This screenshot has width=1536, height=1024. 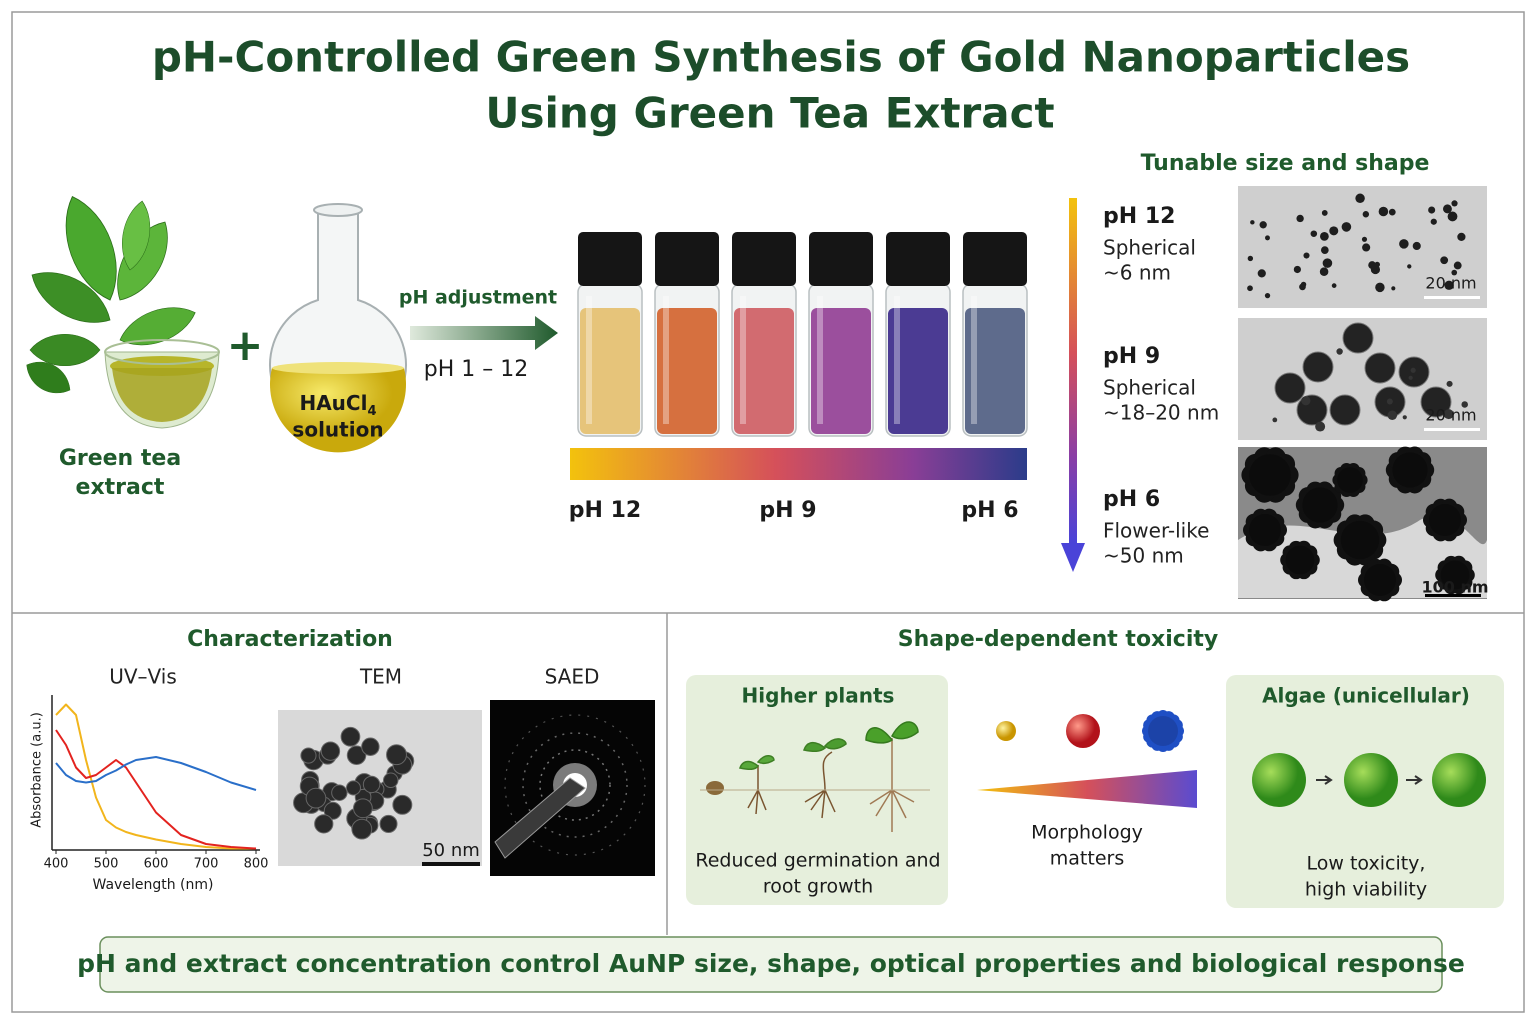 What do you see at coordinates (818, 887) in the screenshot?
I see `caption: root growth` at bounding box center [818, 887].